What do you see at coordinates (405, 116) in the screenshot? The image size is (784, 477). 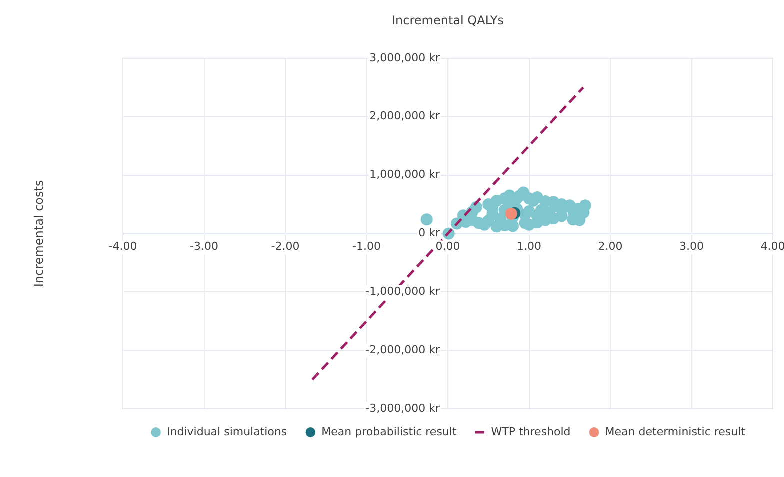 I see `y-tick-label: 2,000,000 kr` at bounding box center [405, 116].